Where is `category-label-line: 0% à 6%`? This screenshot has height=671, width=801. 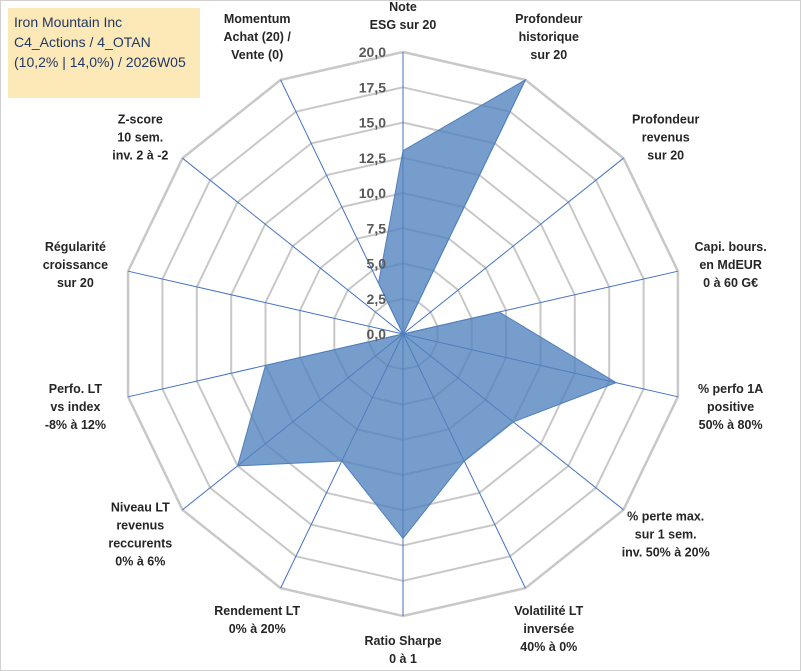
category-label-line: 0% à 6% is located at coordinates (140, 561).